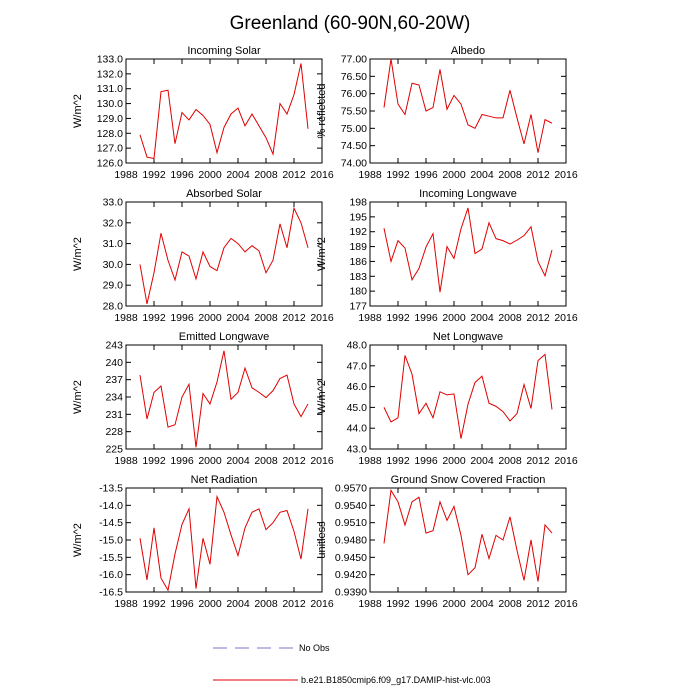 Image resolution: width=700 pixels, height=700 pixels. What do you see at coordinates (354, 94) in the screenshot?
I see `y-tick-label: 76.00` at bounding box center [354, 94].